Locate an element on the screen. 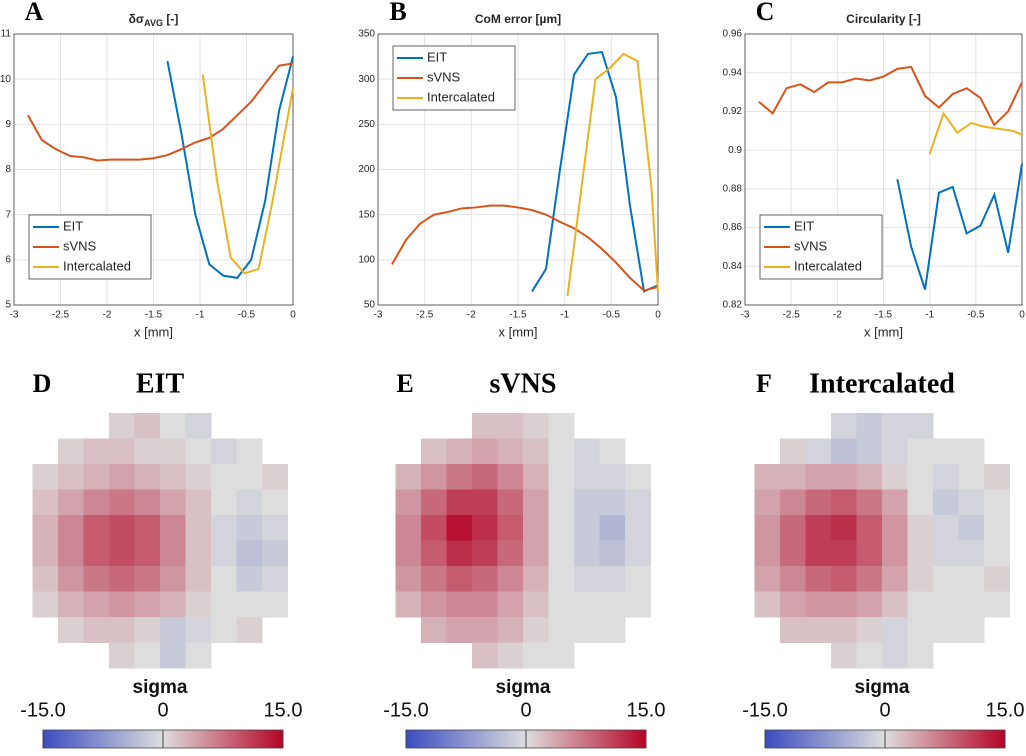 The image size is (1026, 756). chart-title: CoM error [µm] is located at coordinates (518, 19).